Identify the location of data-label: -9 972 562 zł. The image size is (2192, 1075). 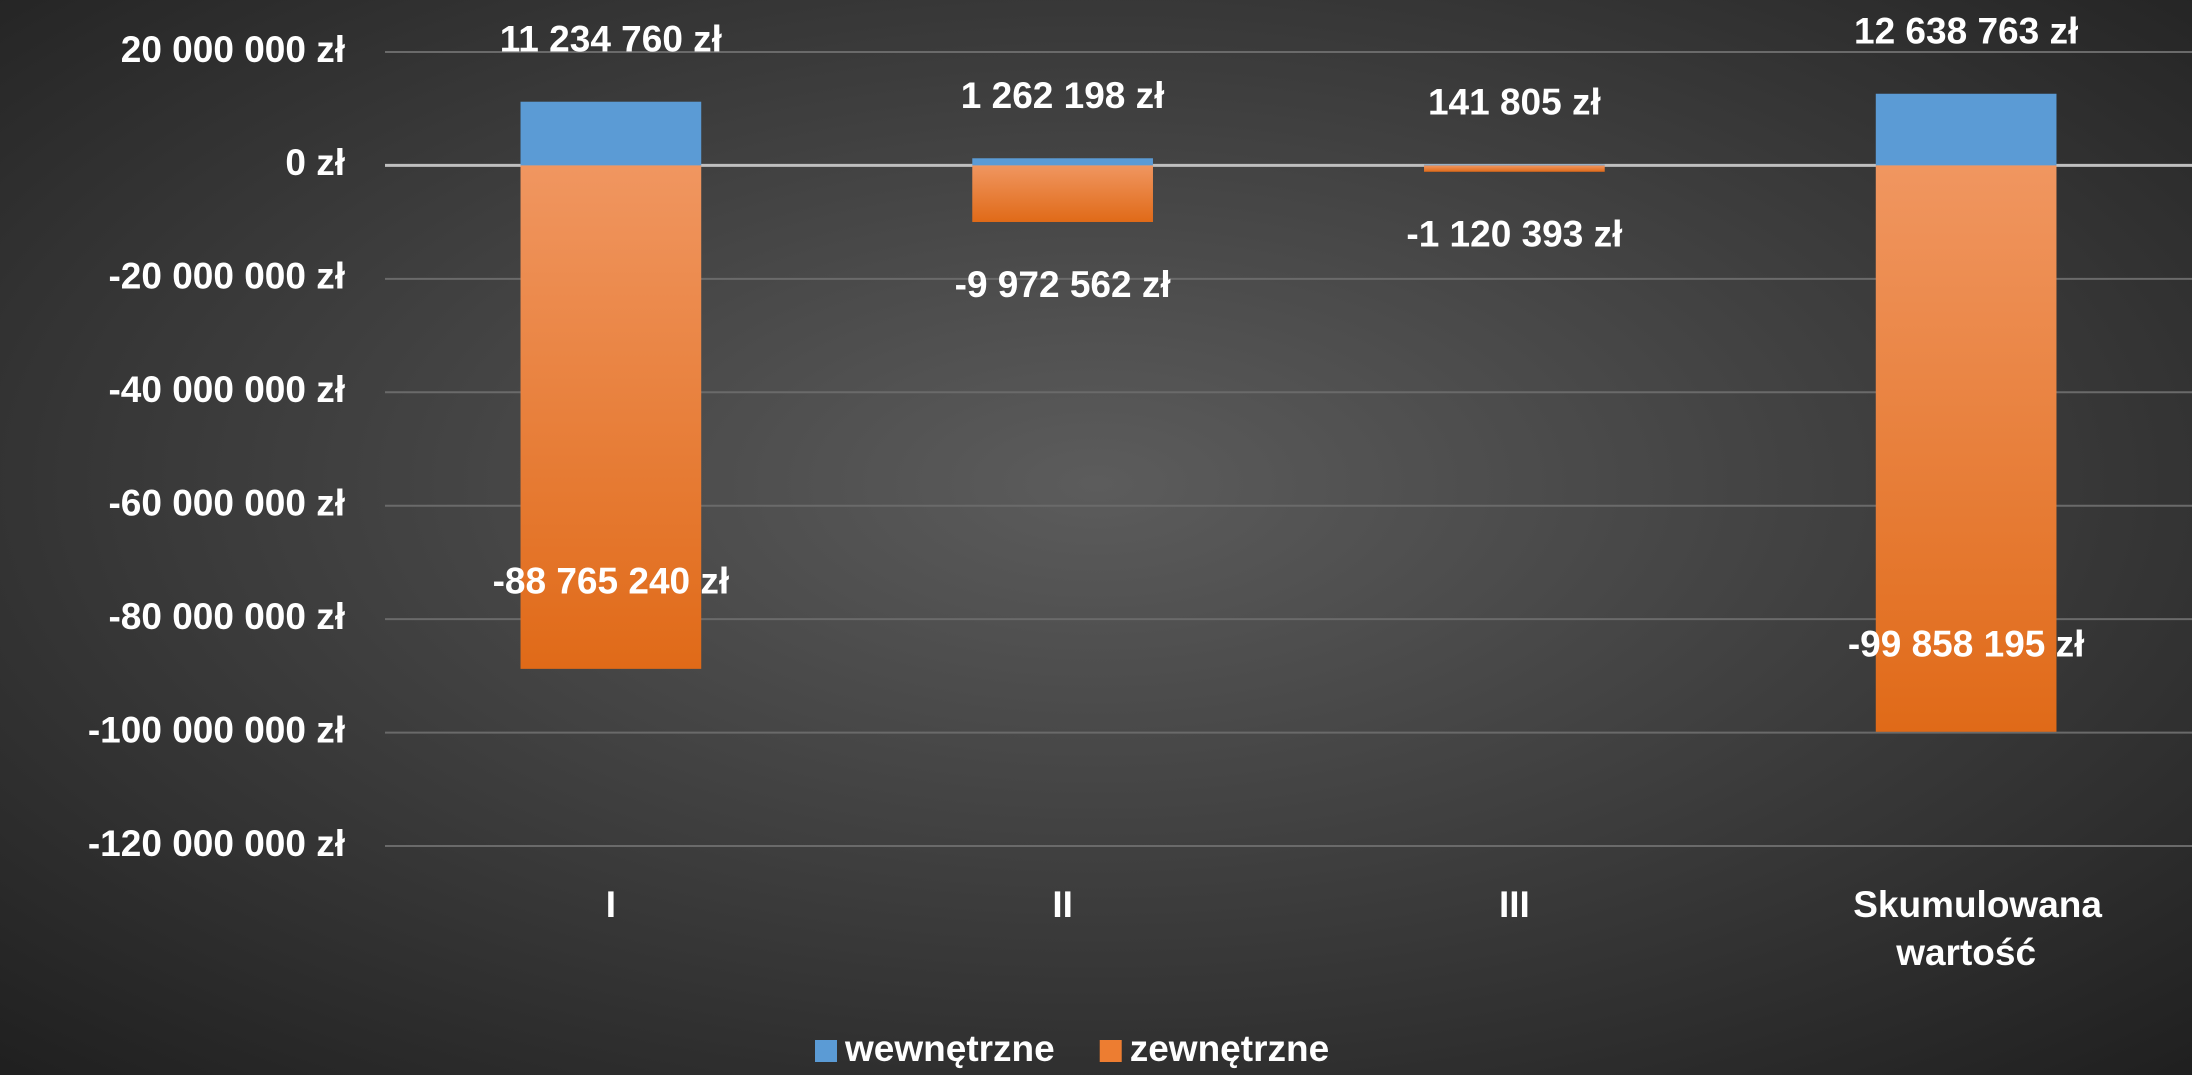
(1063, 284).